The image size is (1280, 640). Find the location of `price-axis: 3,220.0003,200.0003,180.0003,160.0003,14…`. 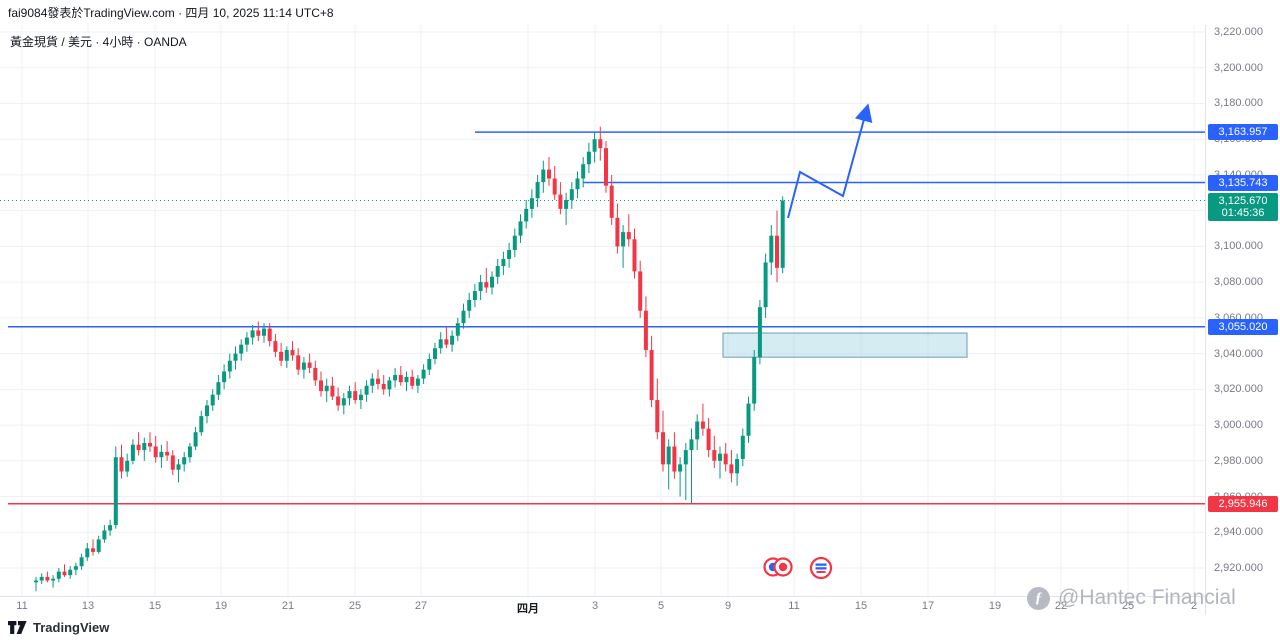

price-axis: 3,220.0003,200.0003,180.0003,160.0003,14… is located at coordinates (1242, 320).